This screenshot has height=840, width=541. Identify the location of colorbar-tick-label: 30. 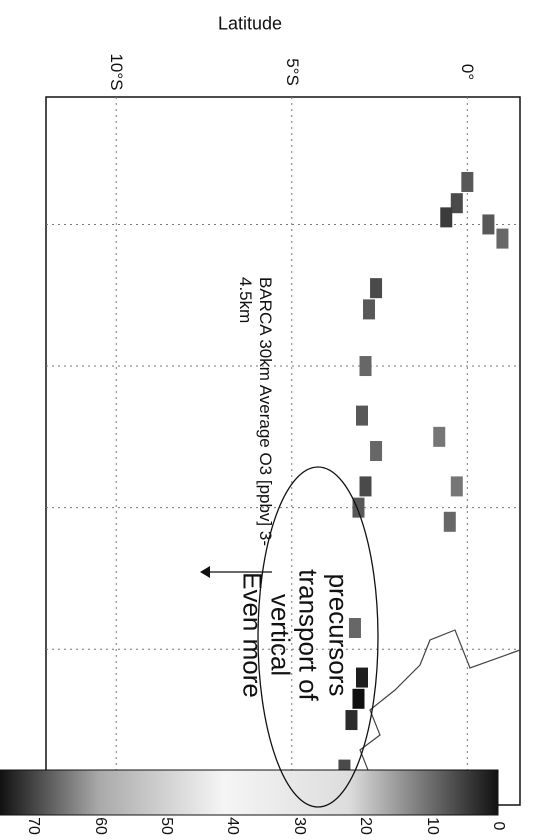
(299, 826).